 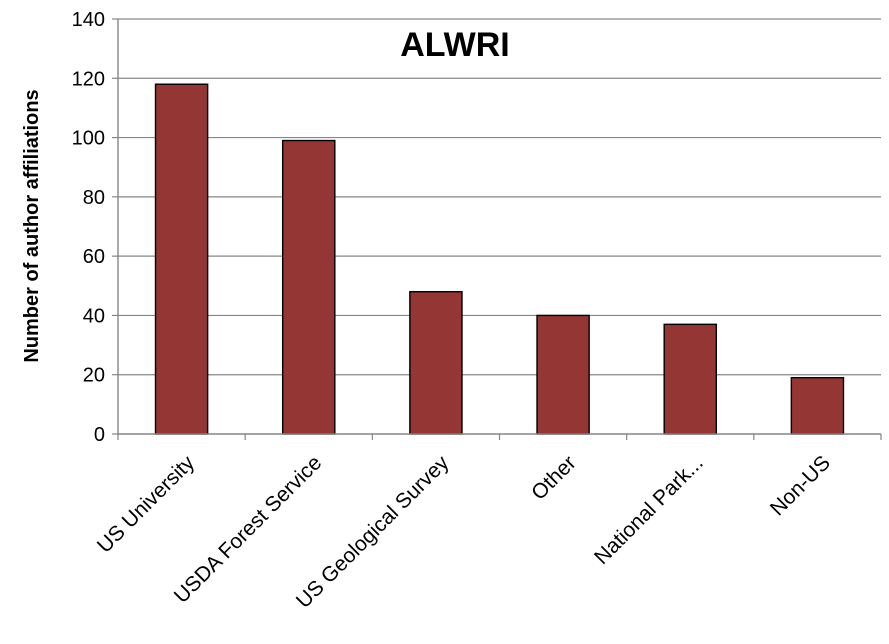 I want to click on x-tick-label: US University, so click(x=146, y=504).